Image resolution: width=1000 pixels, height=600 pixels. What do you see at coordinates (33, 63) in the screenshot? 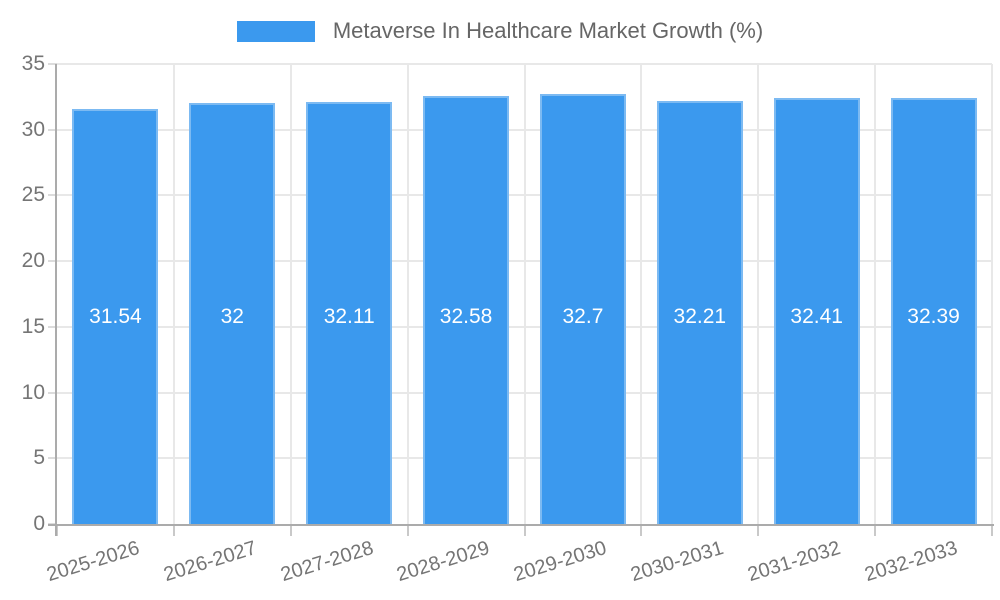
I see `y-axis-tick-label: 35` at bounding box center [33, 63].